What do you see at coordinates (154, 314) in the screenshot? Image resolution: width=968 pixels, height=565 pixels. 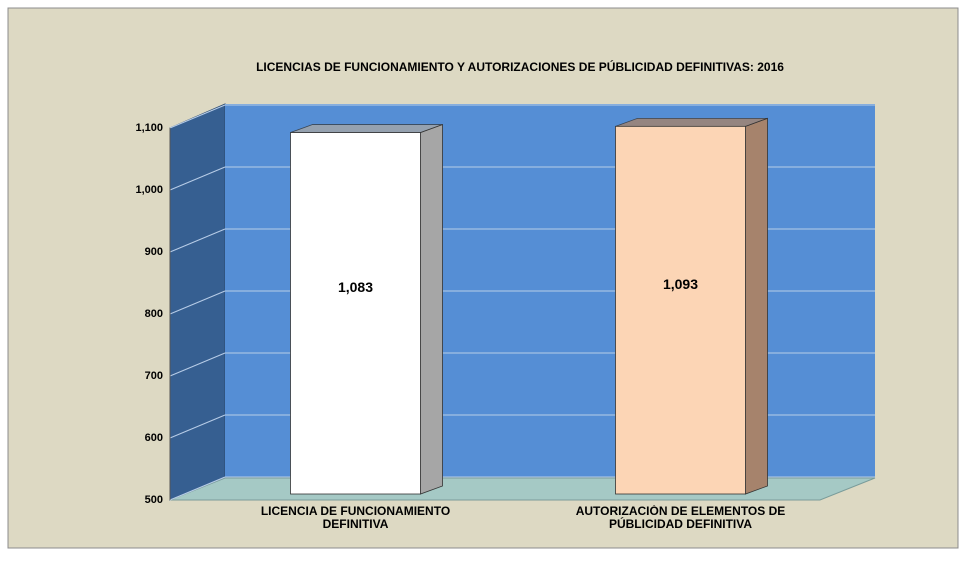 I see `y-tick-label: 800` at bounding box center [154, 314].